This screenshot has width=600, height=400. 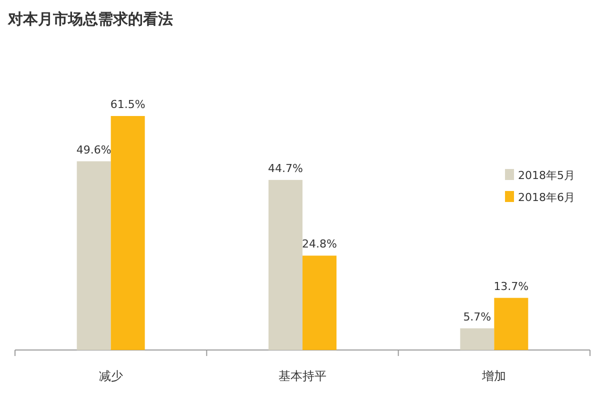 What do you see at coordinates (285, 168) in the screenshot?
I see `data-label: 44.7%` at bounding box center [285, 168].